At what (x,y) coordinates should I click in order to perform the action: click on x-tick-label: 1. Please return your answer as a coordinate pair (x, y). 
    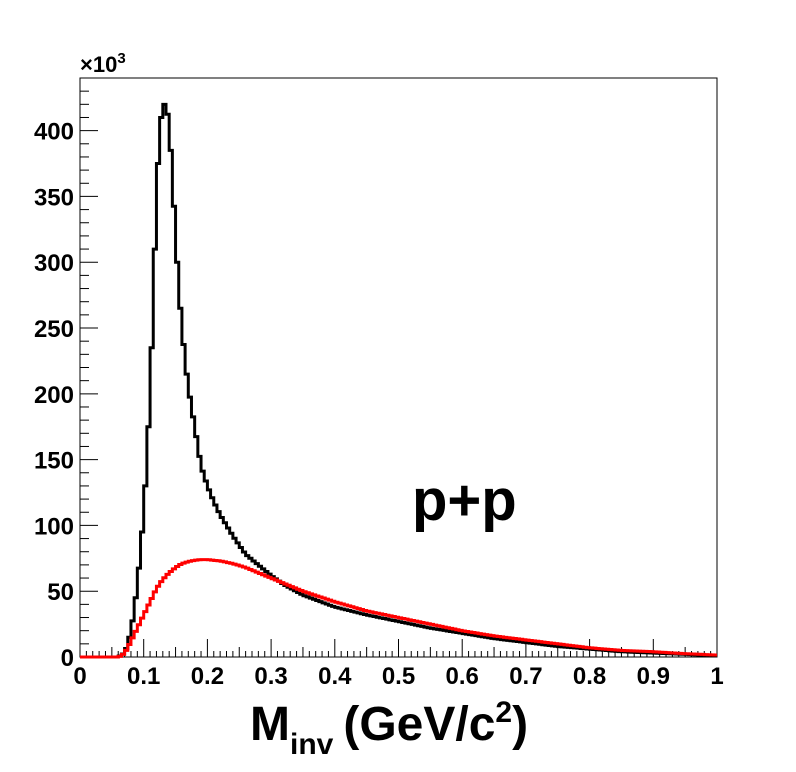
    Looking at the image, I should click on (716, 676).